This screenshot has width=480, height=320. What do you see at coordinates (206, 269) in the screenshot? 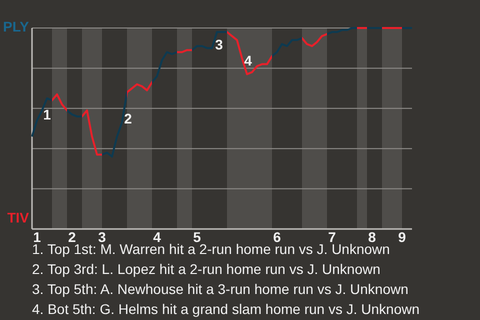
I see `text: 2. Top 3rd: L. Lopez hit a 2-run home run vs J. Unknown` at bounding box center [206, 269].